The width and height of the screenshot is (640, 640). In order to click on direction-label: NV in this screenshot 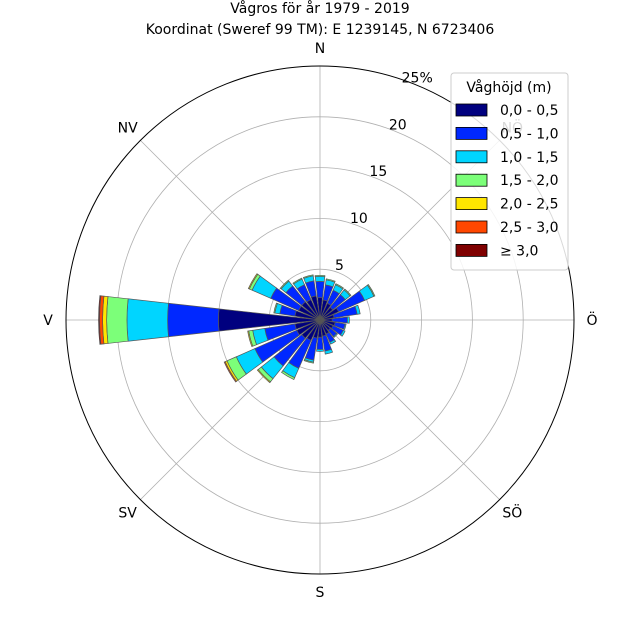, I will do `click(128, 129)`.